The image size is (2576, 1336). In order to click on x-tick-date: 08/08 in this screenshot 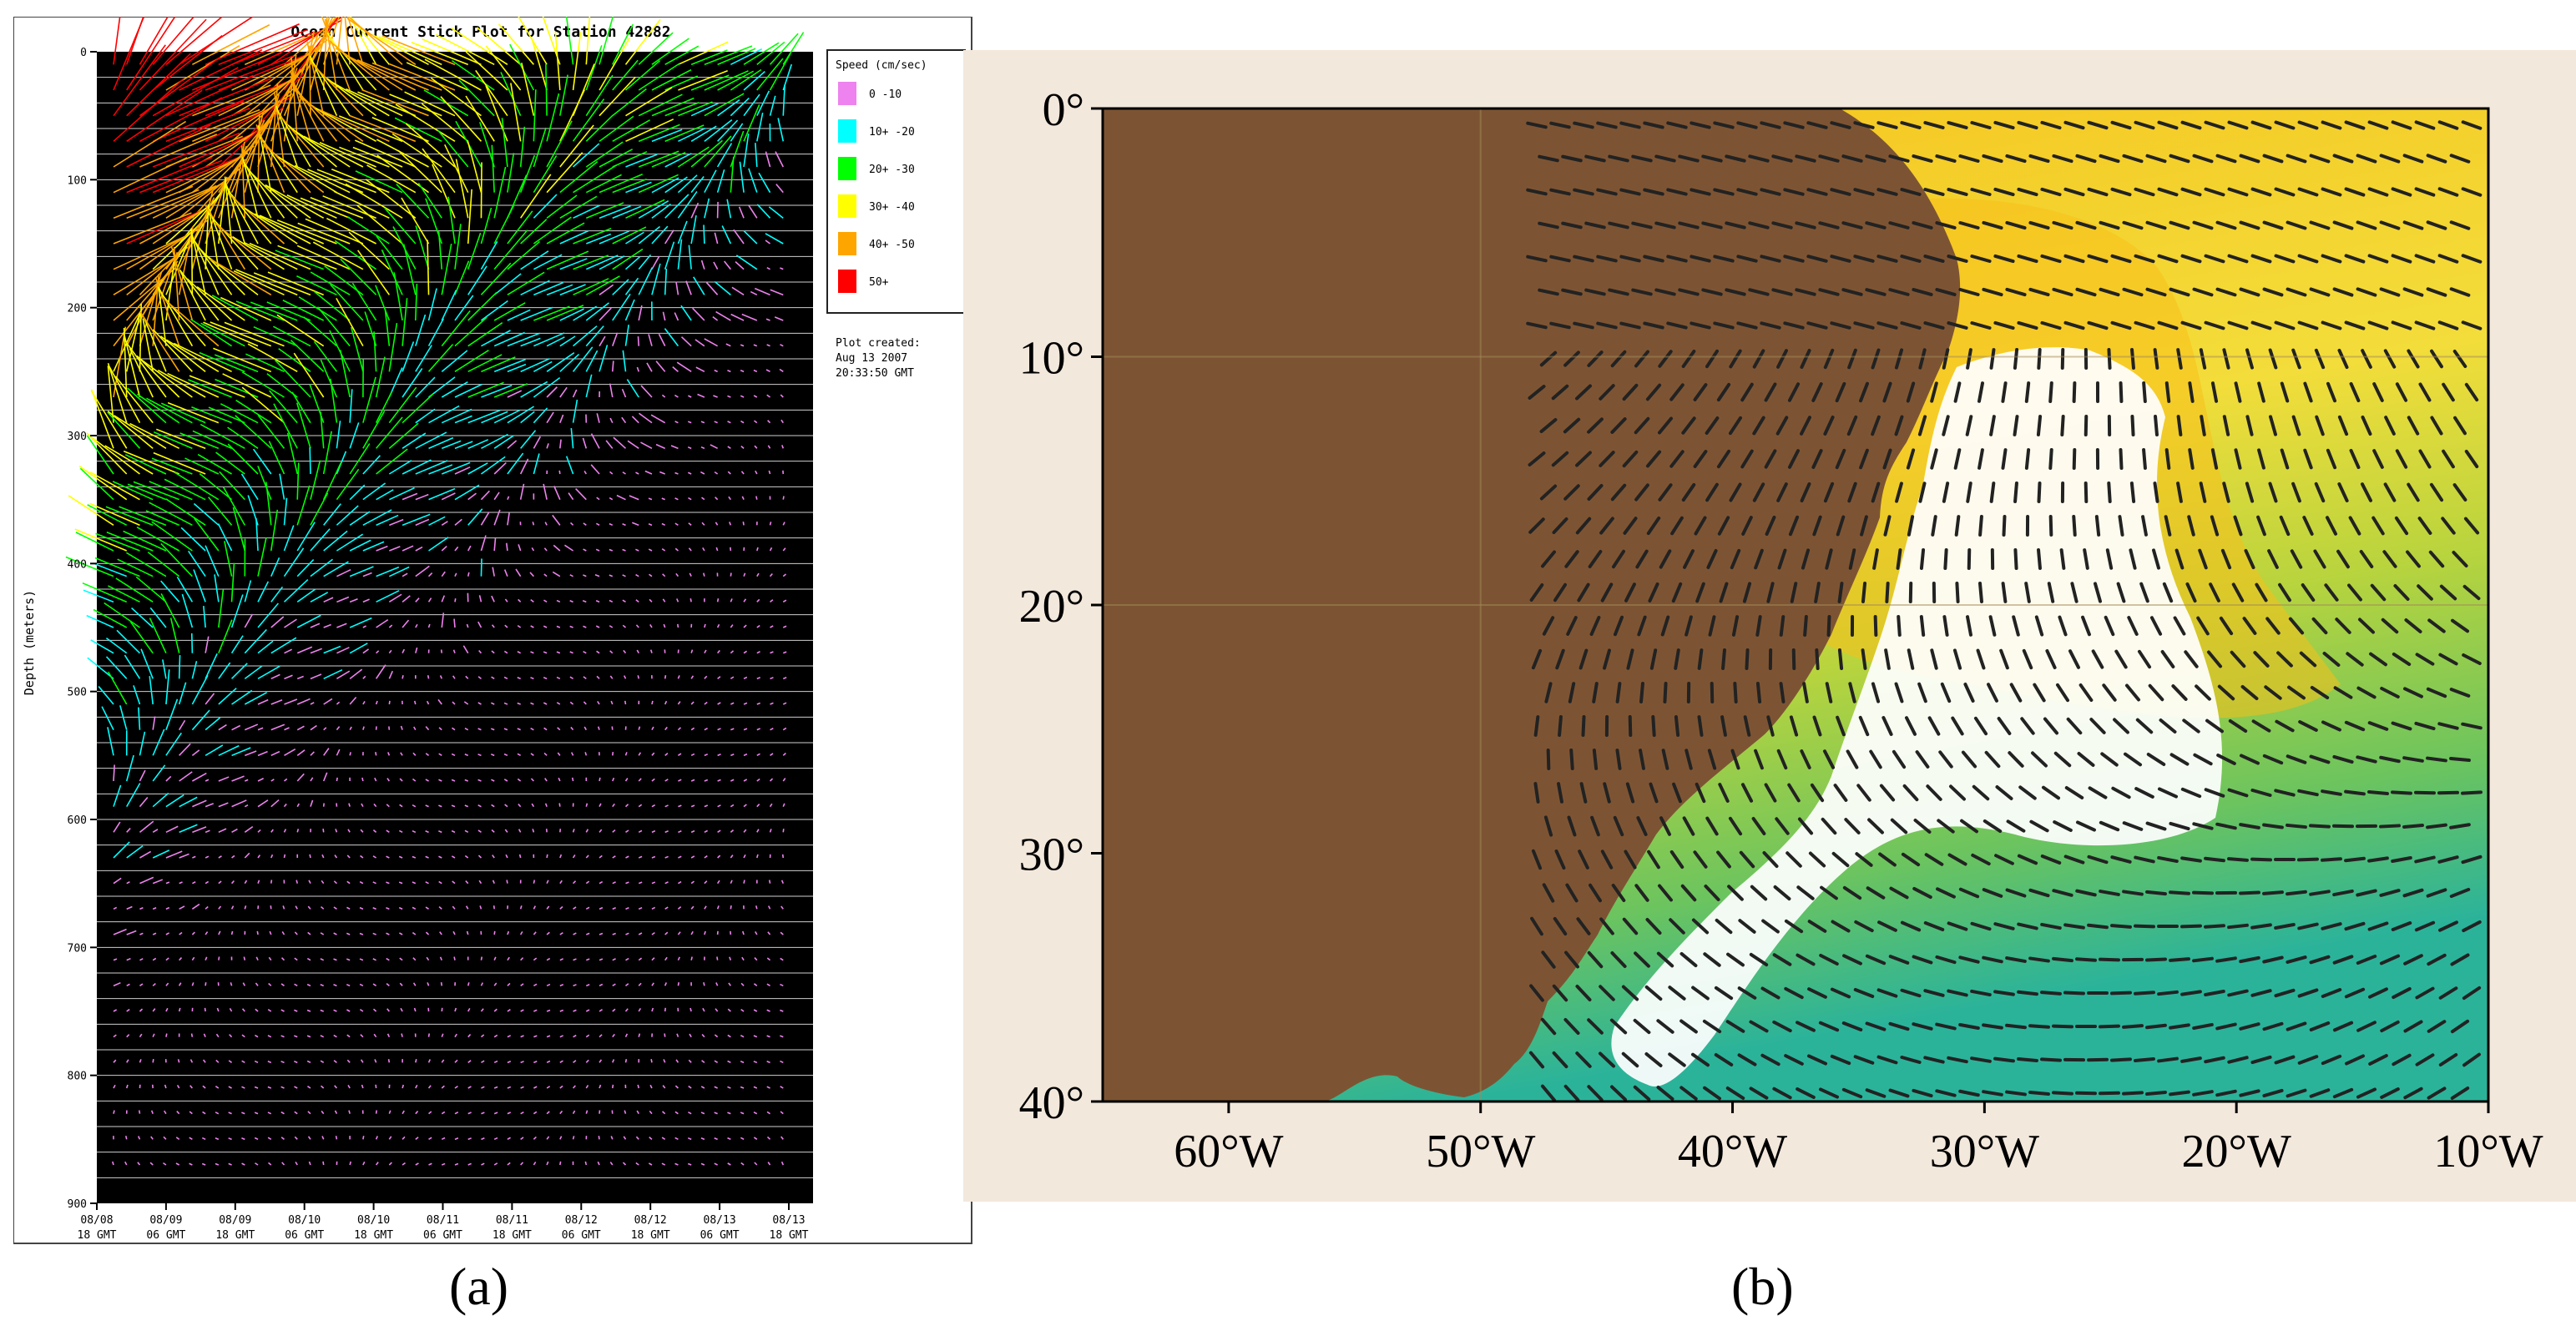, I will do `click(96, 1220)`.